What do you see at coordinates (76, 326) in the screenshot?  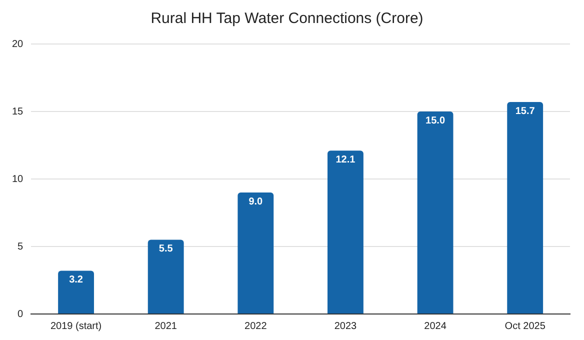 I see `x-tick-label: 2019 (start)` at bounding box center [76, 326].